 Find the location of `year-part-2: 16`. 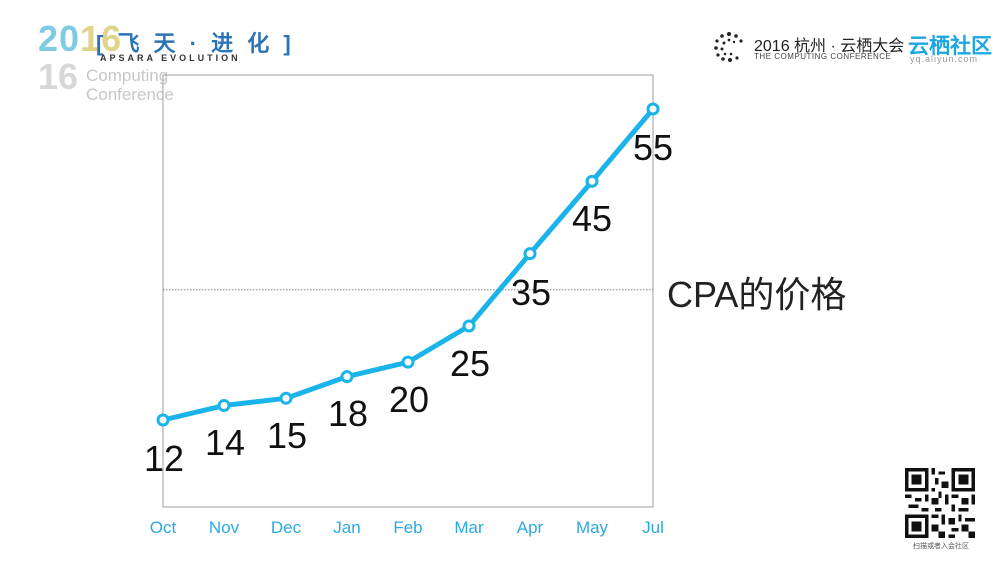

year-part-2: 16 is located at coordinates (101, 38).